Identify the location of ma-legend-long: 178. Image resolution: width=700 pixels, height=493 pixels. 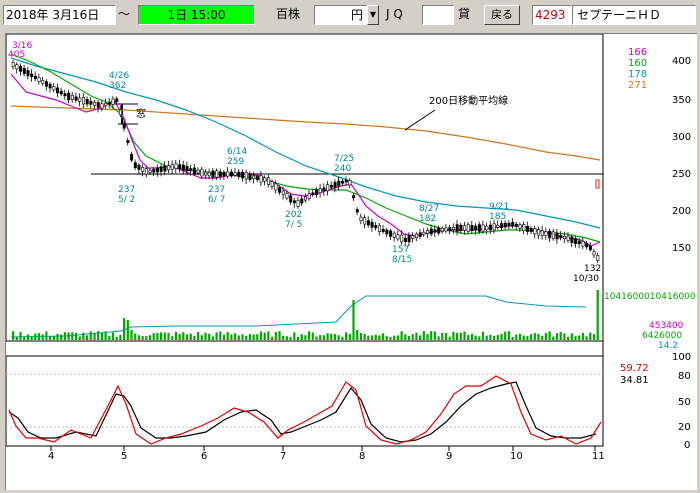
(638, 74).